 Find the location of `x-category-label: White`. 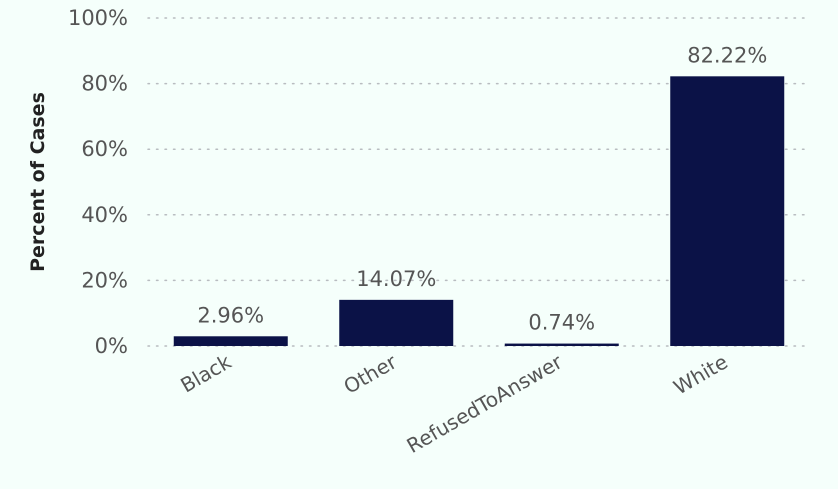

x-category-label: White is located at coordinates (700, 375).